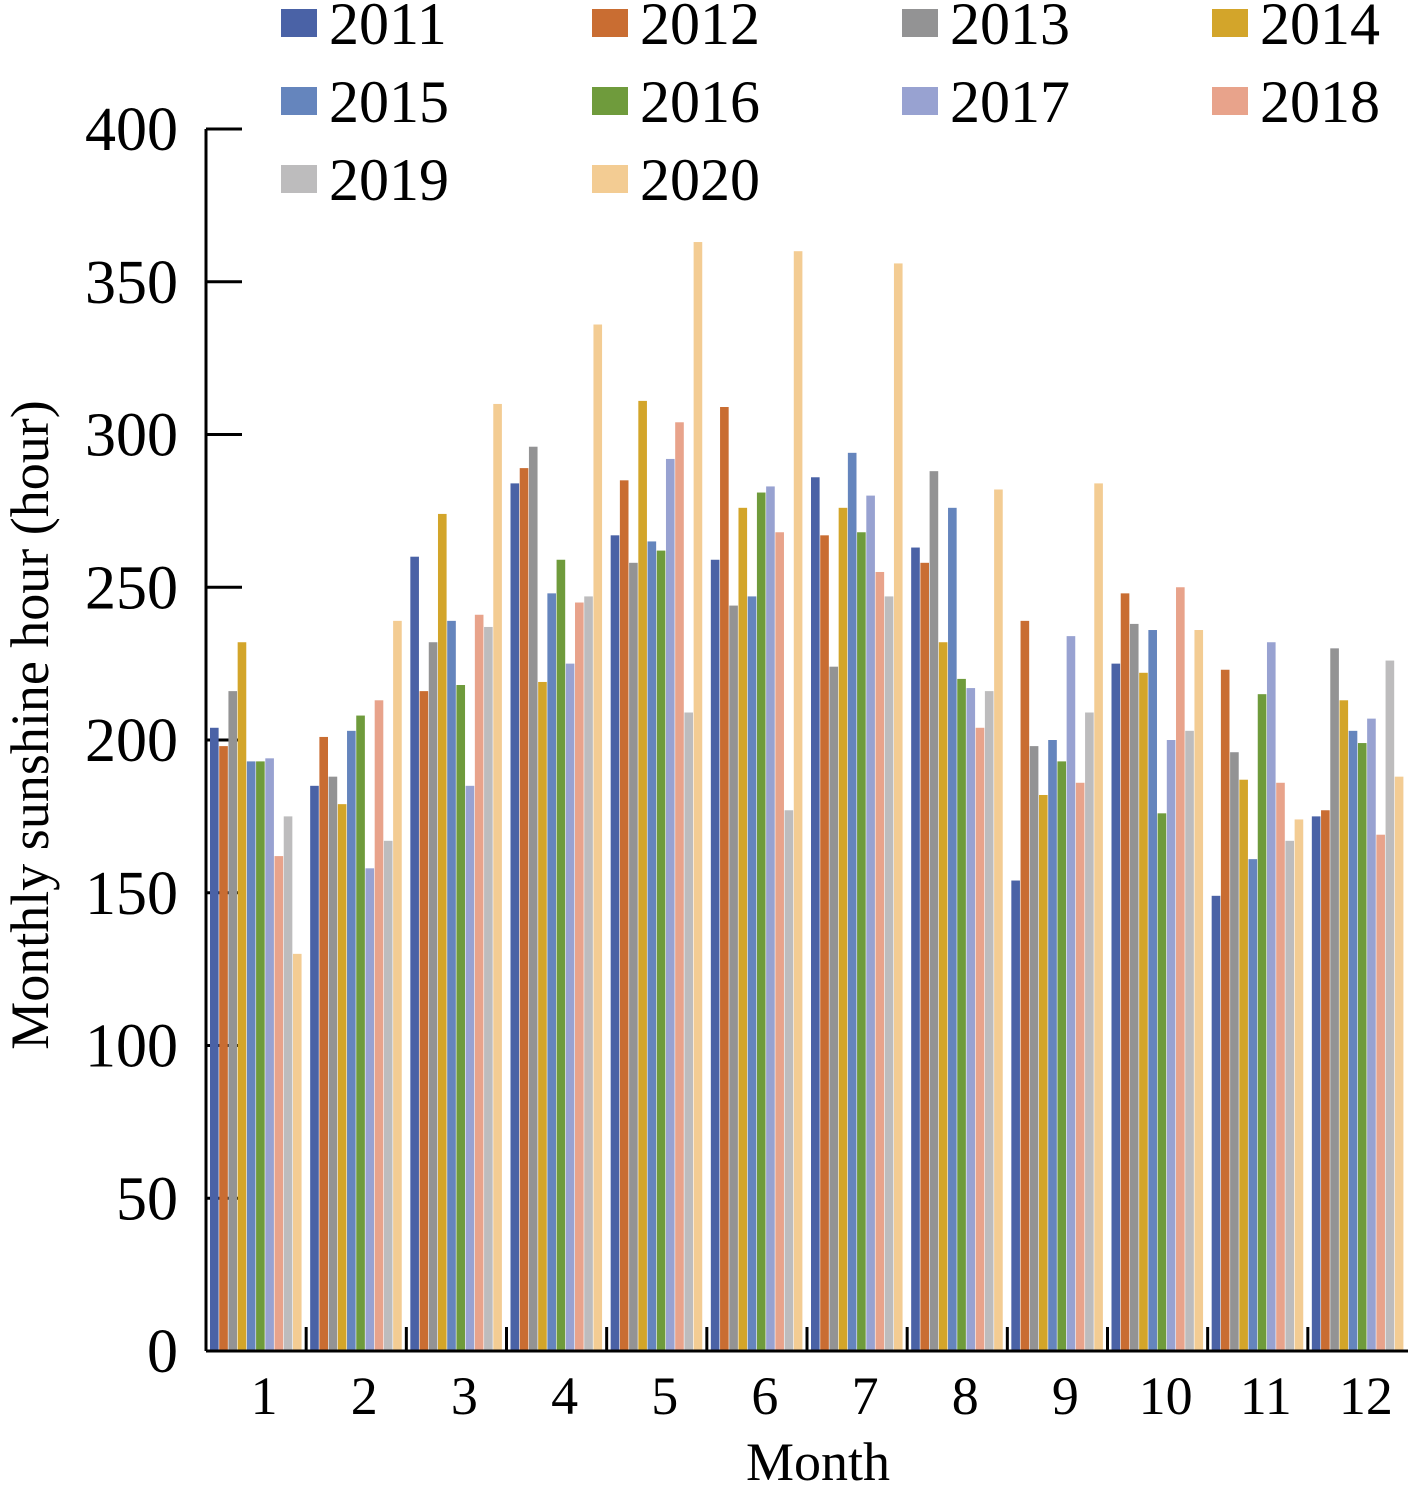 This screenshot has height=1487, width=1413. What do you see at coordinates (464, 1396) in the screenshot?
I see `x-tick-label: 3` at bounding box center [464, 1396].